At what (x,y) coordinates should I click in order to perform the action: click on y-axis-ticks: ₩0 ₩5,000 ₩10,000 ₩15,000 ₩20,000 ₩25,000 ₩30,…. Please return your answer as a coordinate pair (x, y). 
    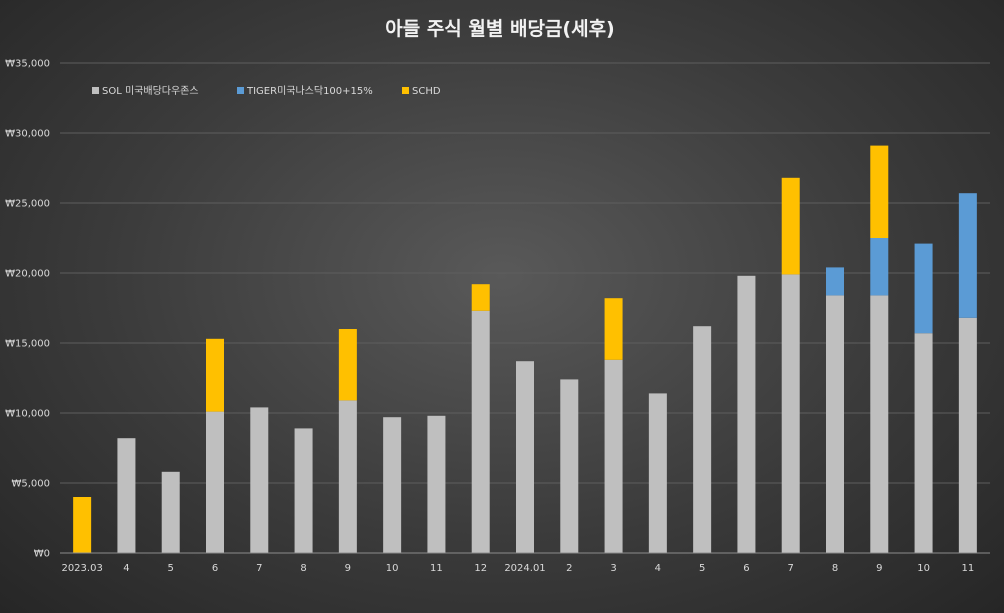
    Looking at the image, I should click on (27, 309).